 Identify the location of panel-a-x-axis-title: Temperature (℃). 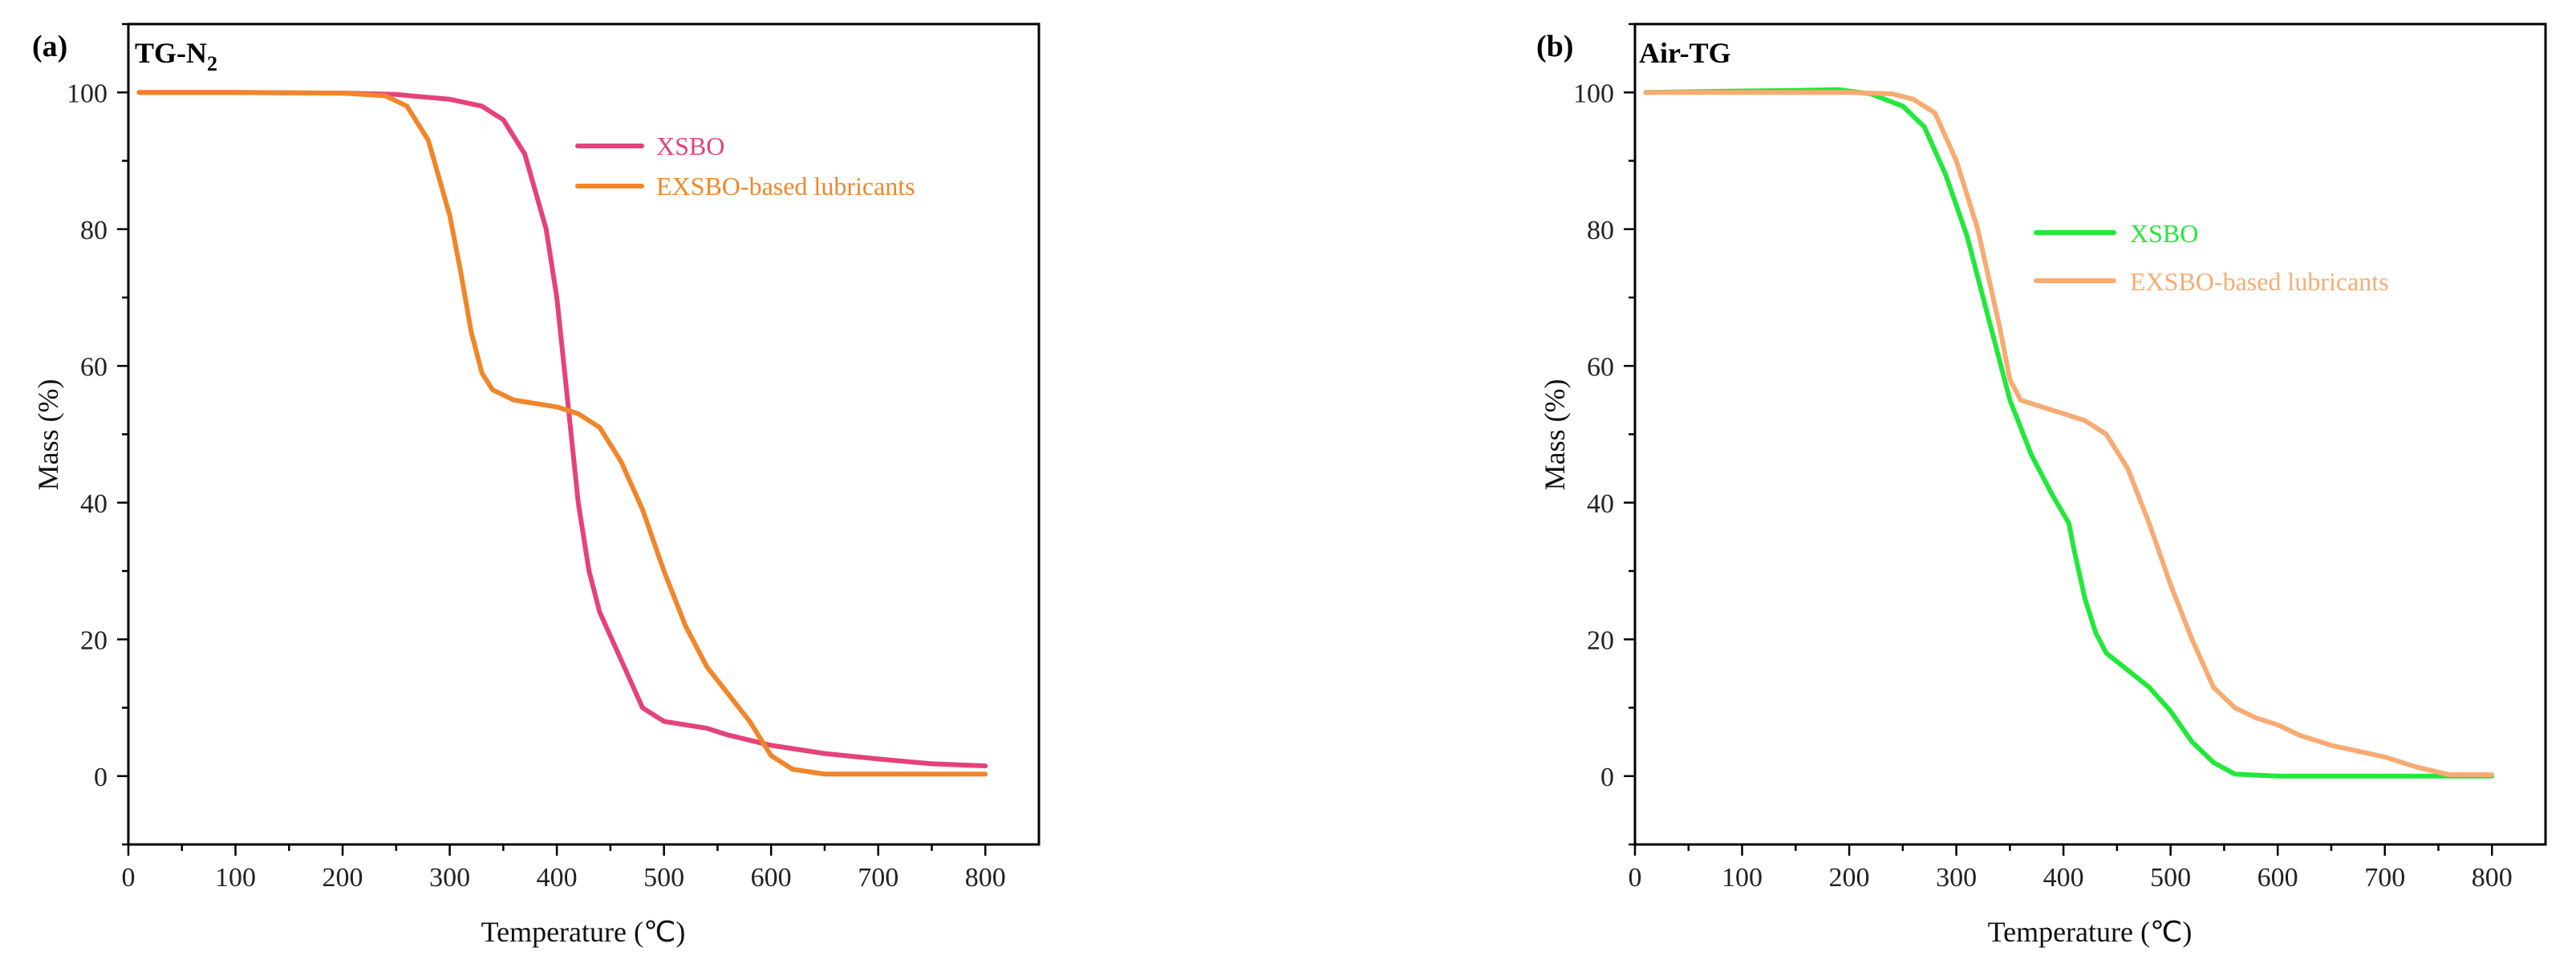
(583, 932).